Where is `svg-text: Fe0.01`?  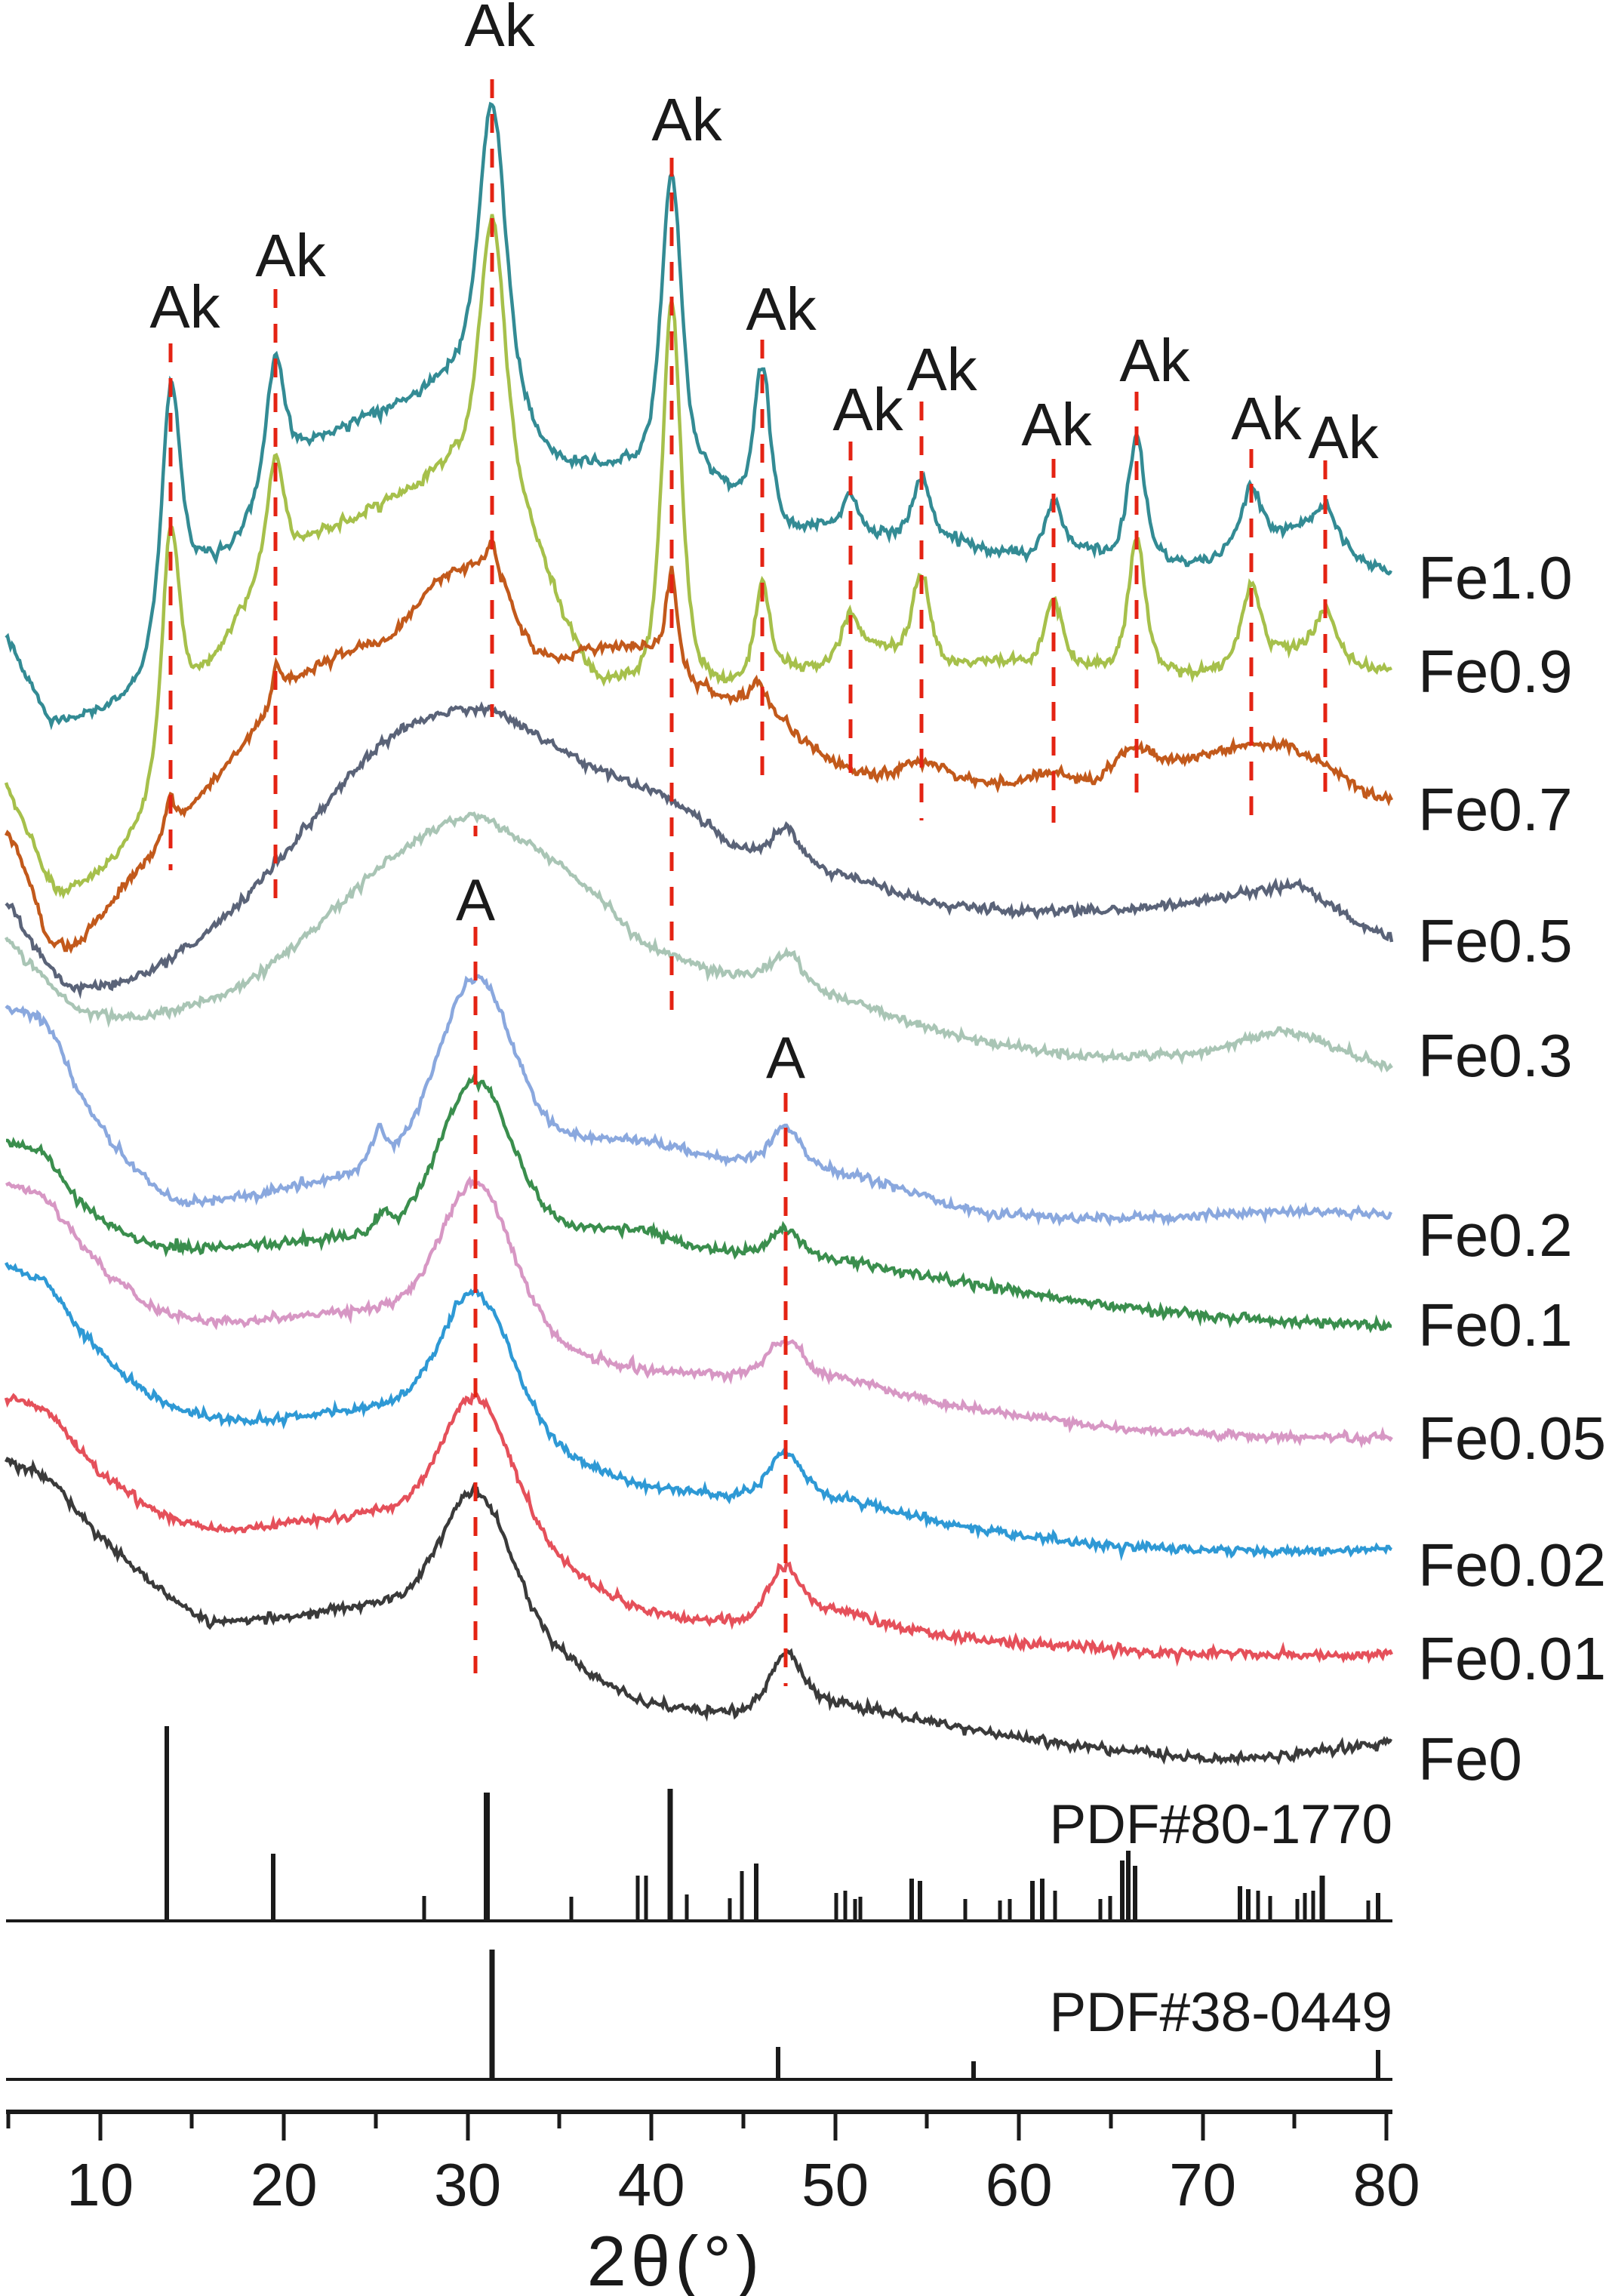 svg-text: Fe0.01 is located at coordinates (1512, 1658).